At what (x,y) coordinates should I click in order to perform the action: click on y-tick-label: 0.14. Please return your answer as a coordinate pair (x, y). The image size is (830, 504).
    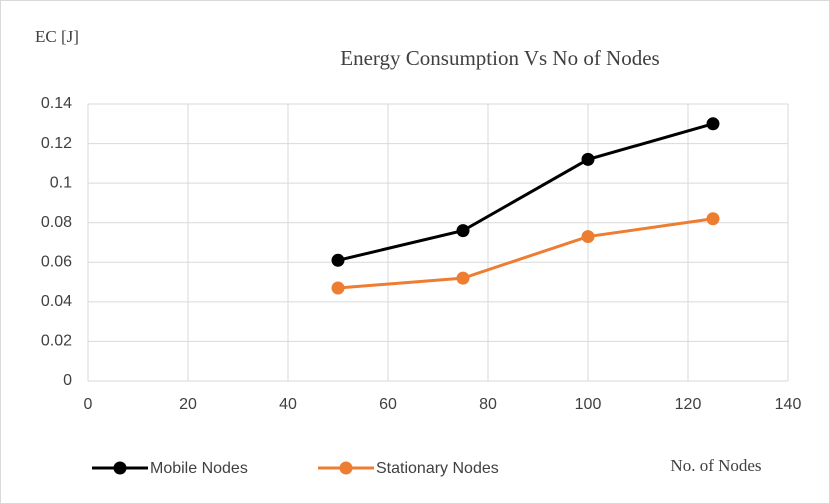
    Looking at the image, I should click on (56, 103).